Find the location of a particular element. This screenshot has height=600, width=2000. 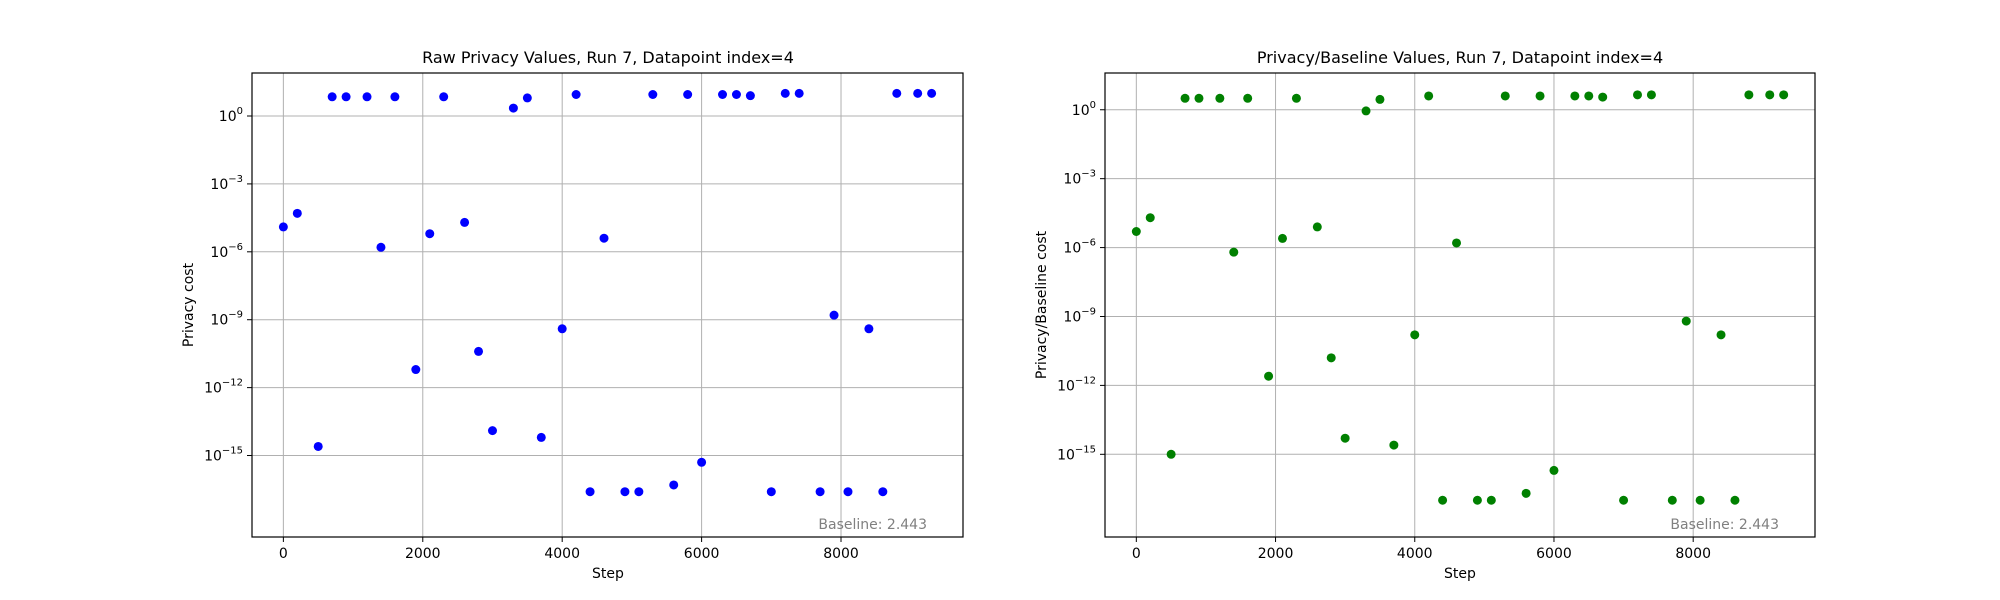

chart-left-x-tick-label: 0 is located at coordinates (283, 554).